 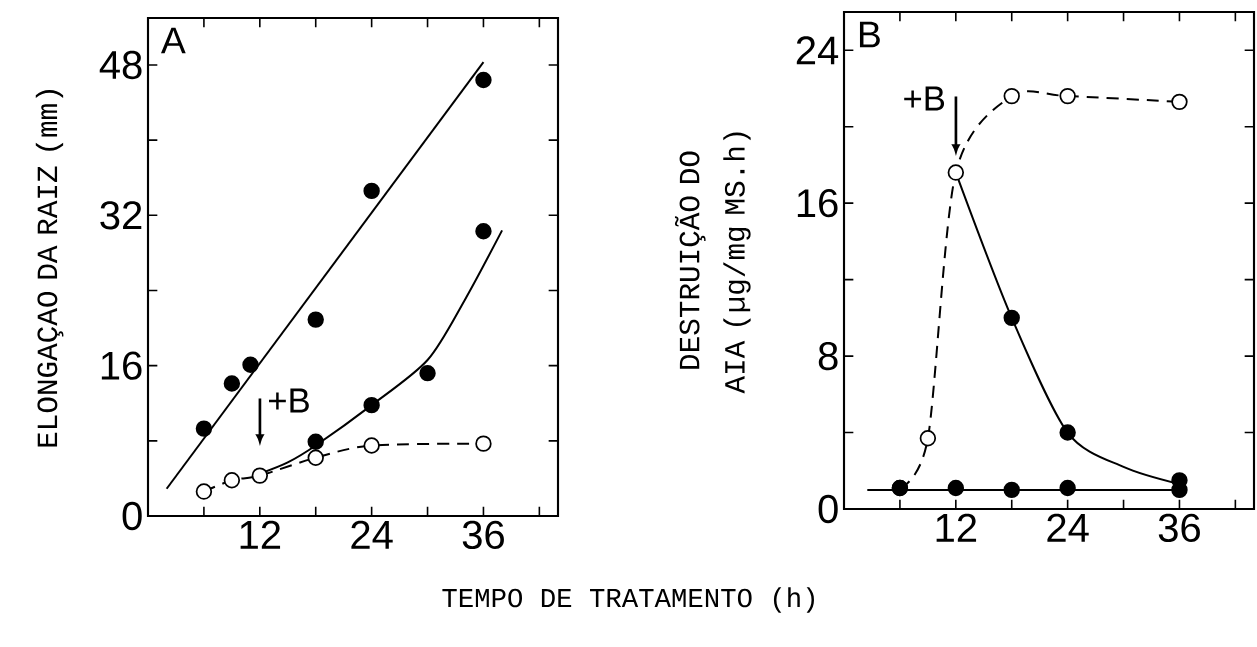 What do you see at coordinates (828, 356) in the screenshot?
I see `y-tick-label: 8` at bounding box center [828, 356].